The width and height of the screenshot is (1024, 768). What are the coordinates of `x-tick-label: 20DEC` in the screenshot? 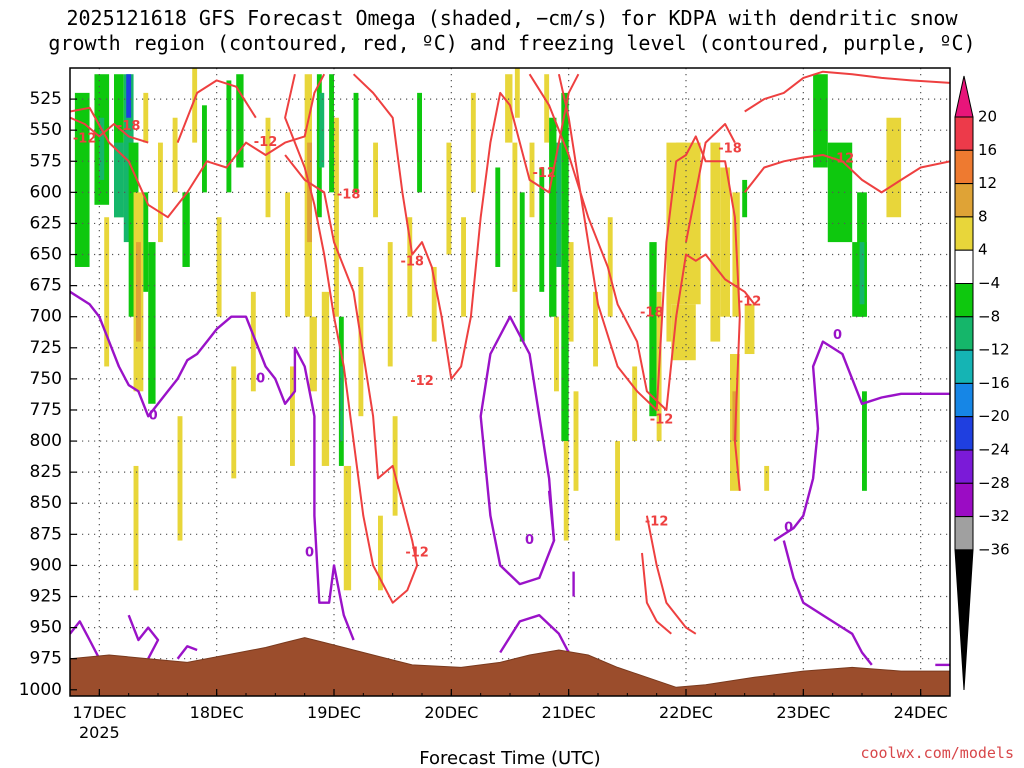 It's located at (451, 712).